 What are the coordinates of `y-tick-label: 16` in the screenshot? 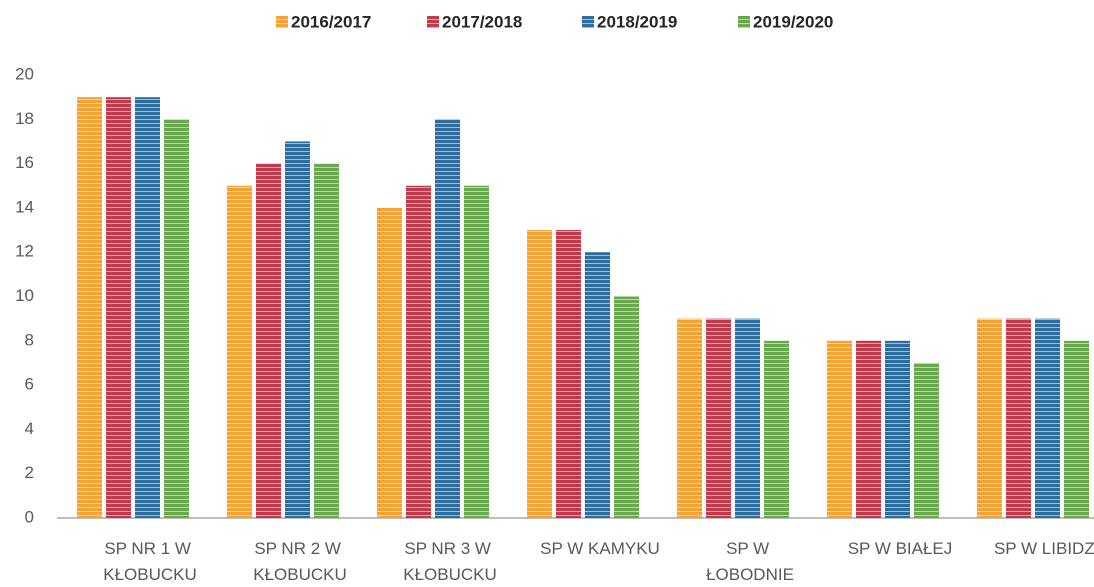 It's located at (24, 162).